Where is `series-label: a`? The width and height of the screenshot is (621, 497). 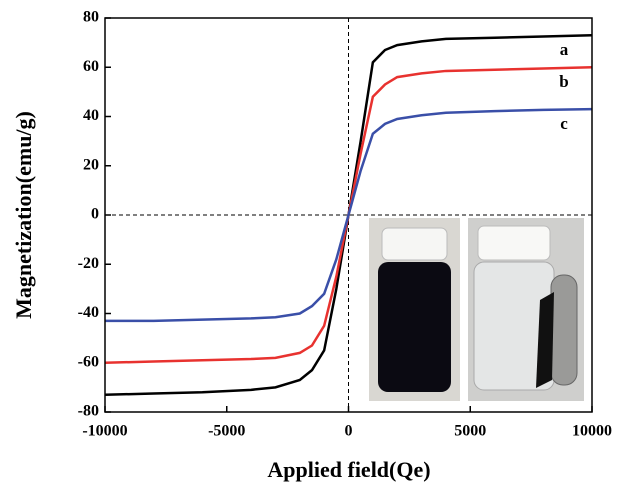 series-label: a is located at coordinates (564, 49).